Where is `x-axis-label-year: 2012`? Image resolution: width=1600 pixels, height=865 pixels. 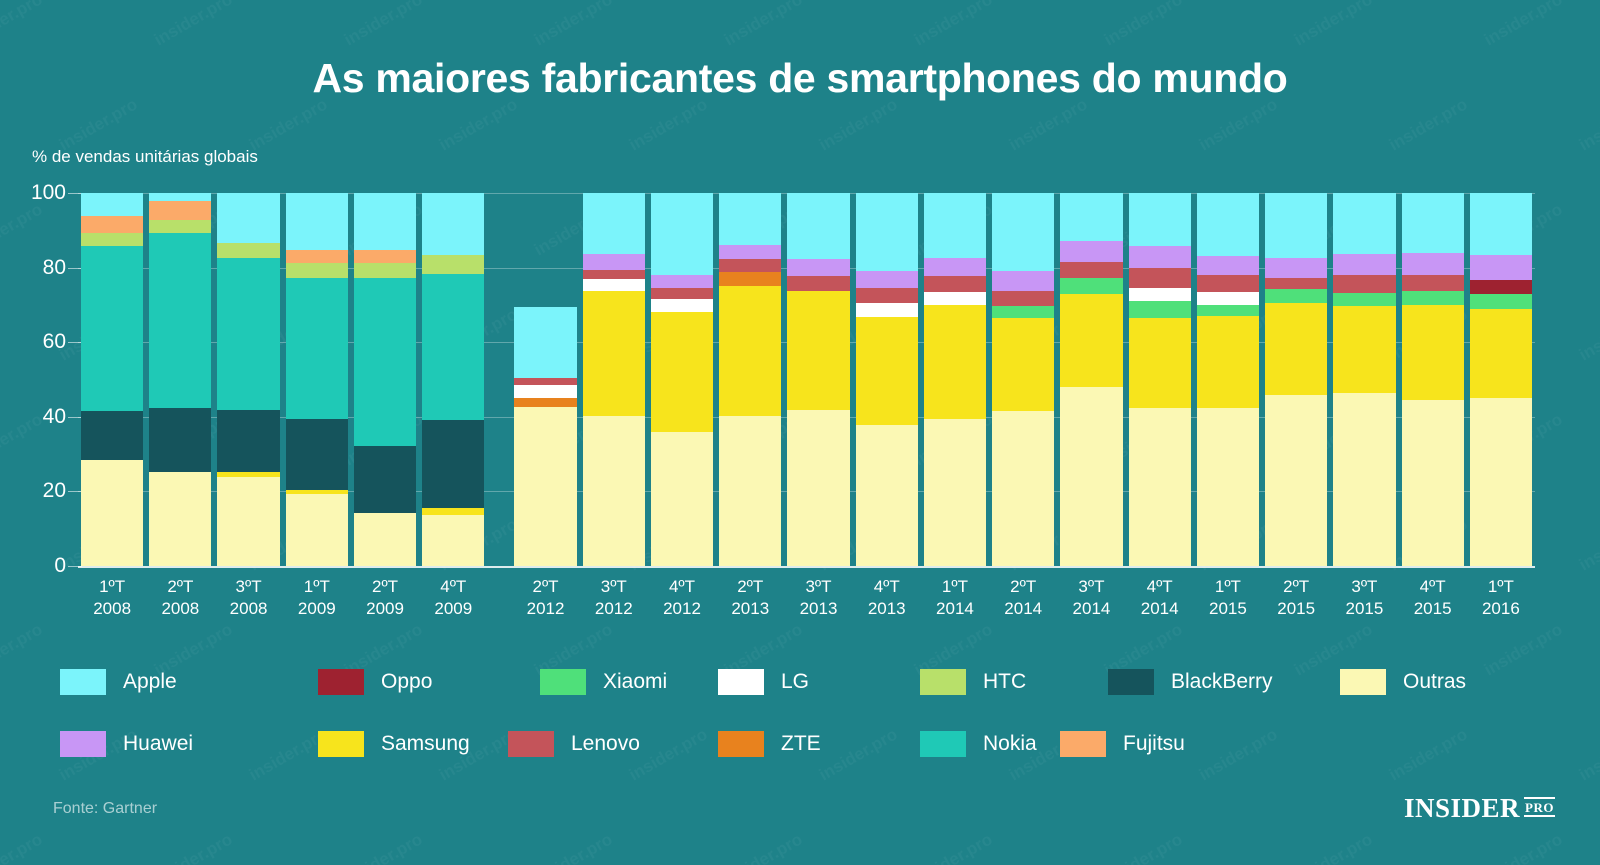 x-axis-label-year: 2012 is located at coordinates (613, 608).